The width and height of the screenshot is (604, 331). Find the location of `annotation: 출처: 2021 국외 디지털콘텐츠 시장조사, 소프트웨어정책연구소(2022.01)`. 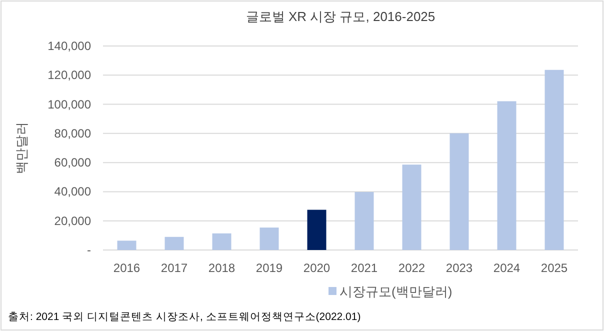

annotation: 출처: 2021 국외 디지털콘텐츠 시장조사, 소프트웨어정책연구소(2022.01) is located at coordinates (184, 317).